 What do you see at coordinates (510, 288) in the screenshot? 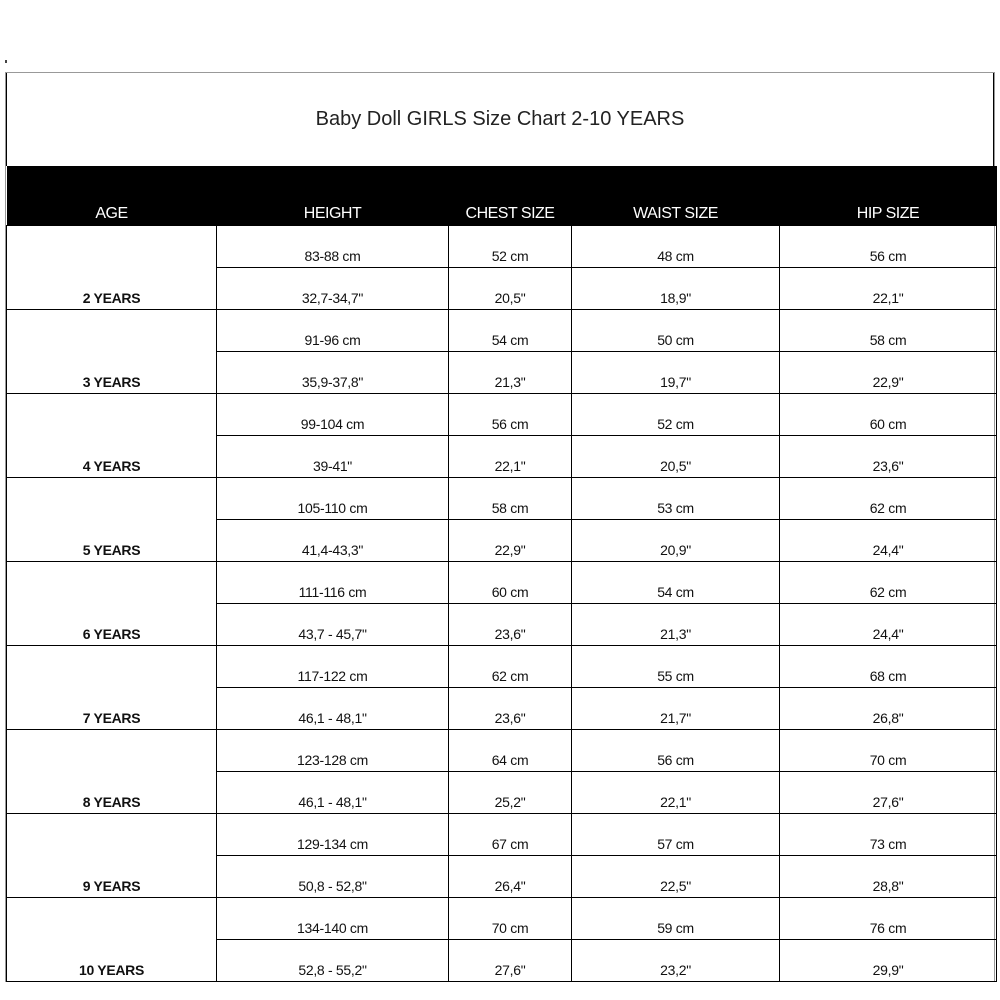
I see `chest-size-inch-cell: 20,5"` at bounding box center [510, 288].